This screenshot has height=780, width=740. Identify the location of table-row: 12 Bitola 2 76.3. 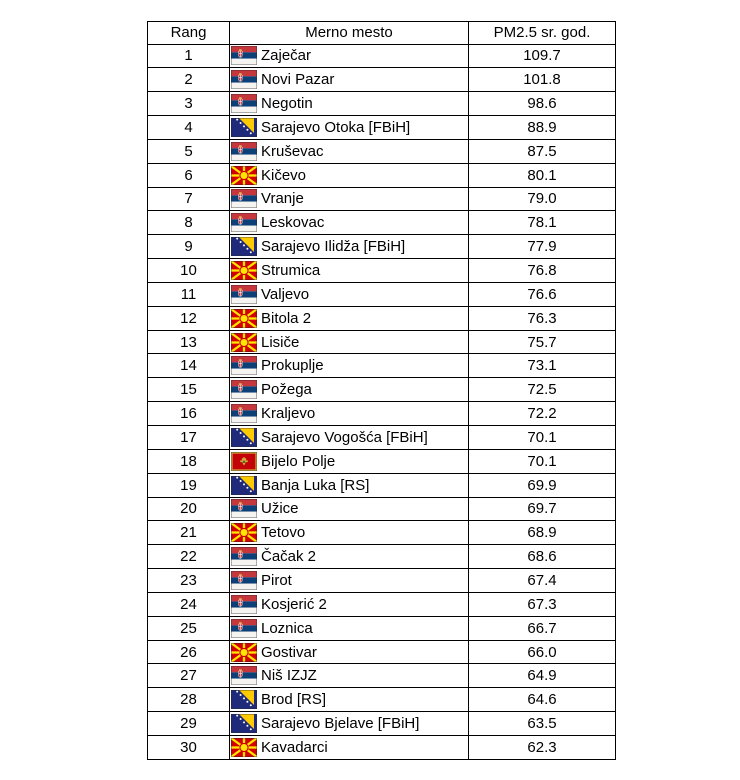
(381, 318).